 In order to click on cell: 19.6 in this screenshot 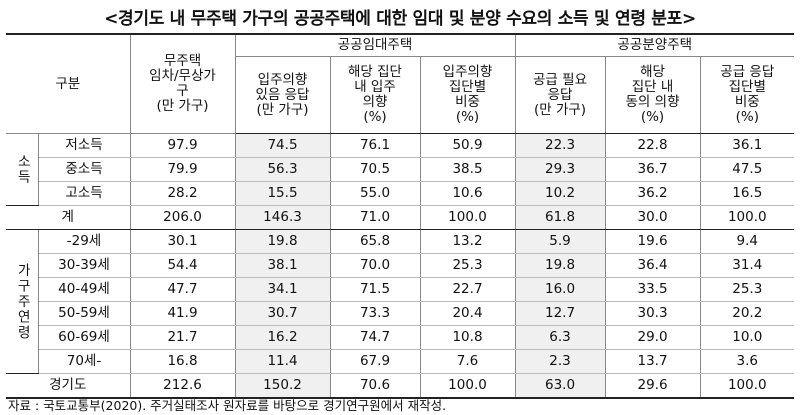, I will do `click(652, 241)`.